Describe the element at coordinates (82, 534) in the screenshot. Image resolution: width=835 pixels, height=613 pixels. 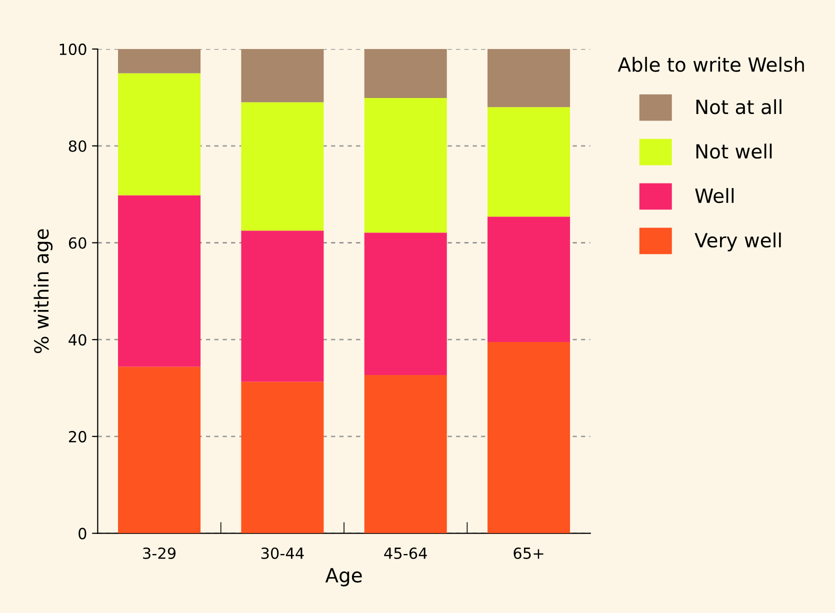
I see `y-tick-label: 0` at that location.